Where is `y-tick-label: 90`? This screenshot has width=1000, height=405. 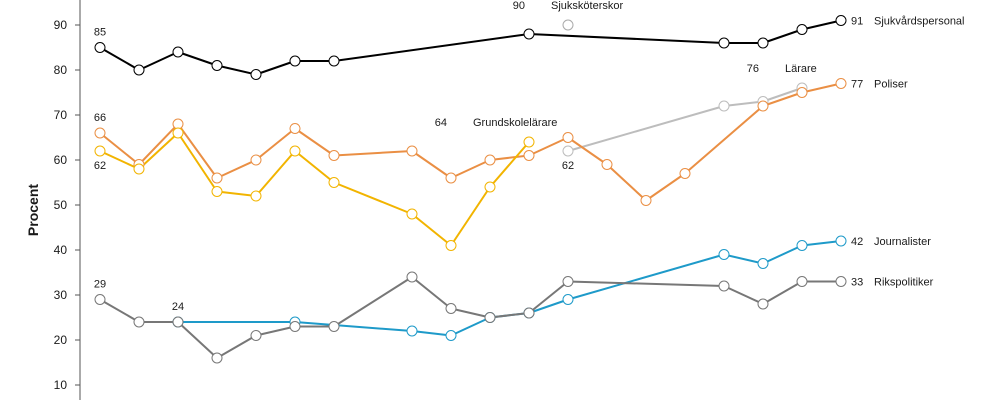
y-tick-label: 90 is located at coordinates (61, 25).